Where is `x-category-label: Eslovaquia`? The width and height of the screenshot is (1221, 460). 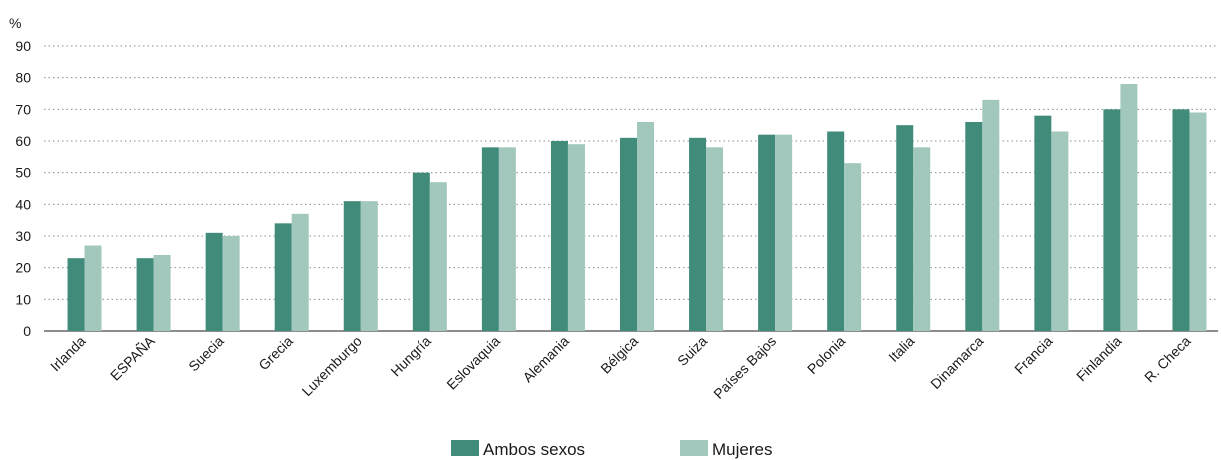 x-category-label: Eslovaquia is located at coordinates (473, 363).